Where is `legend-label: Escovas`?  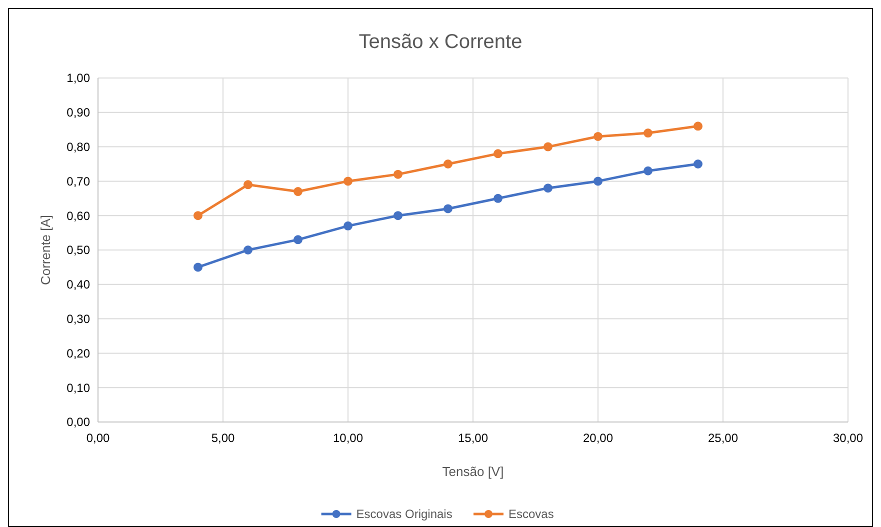
legend-label: Escovas is located at coordinates (531, 514).